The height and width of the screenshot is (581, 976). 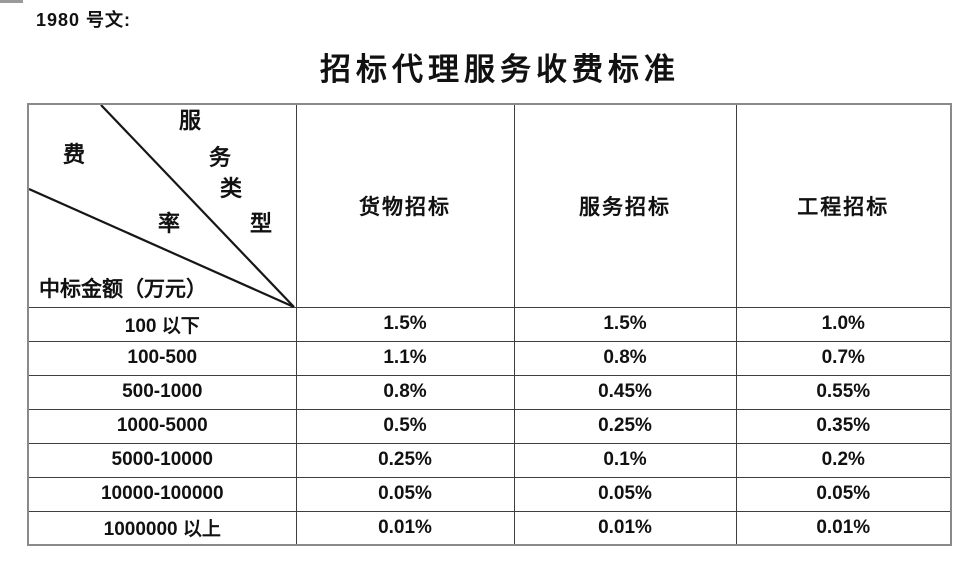 I want to click on column-header-service: 服务招标, so click(x=625, y=205).